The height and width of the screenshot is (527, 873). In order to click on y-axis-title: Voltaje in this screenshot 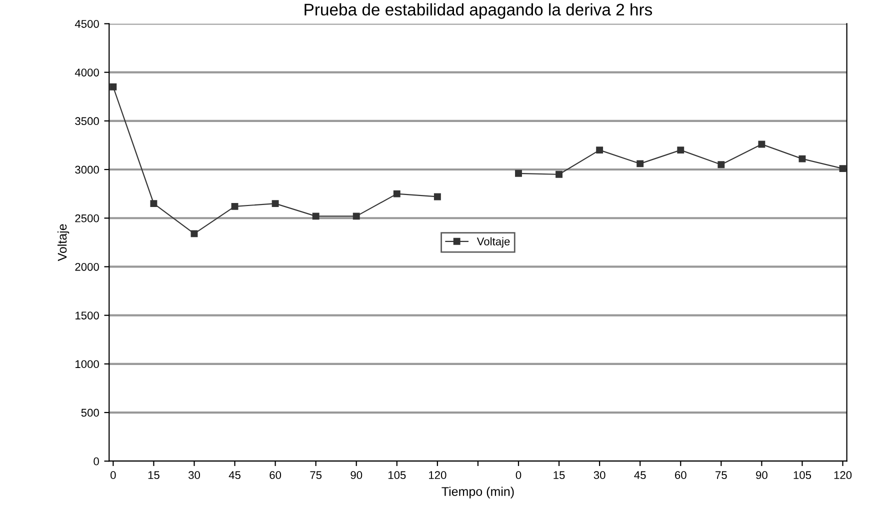, I will do `click(63, 243)`.